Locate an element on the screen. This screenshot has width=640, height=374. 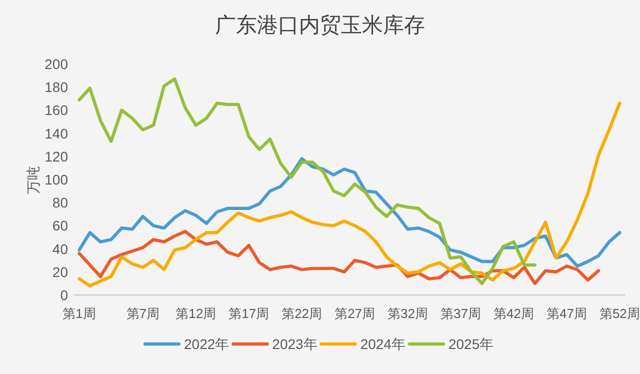
y-axis-title: 万吨 is located at coordinates (34, 180).